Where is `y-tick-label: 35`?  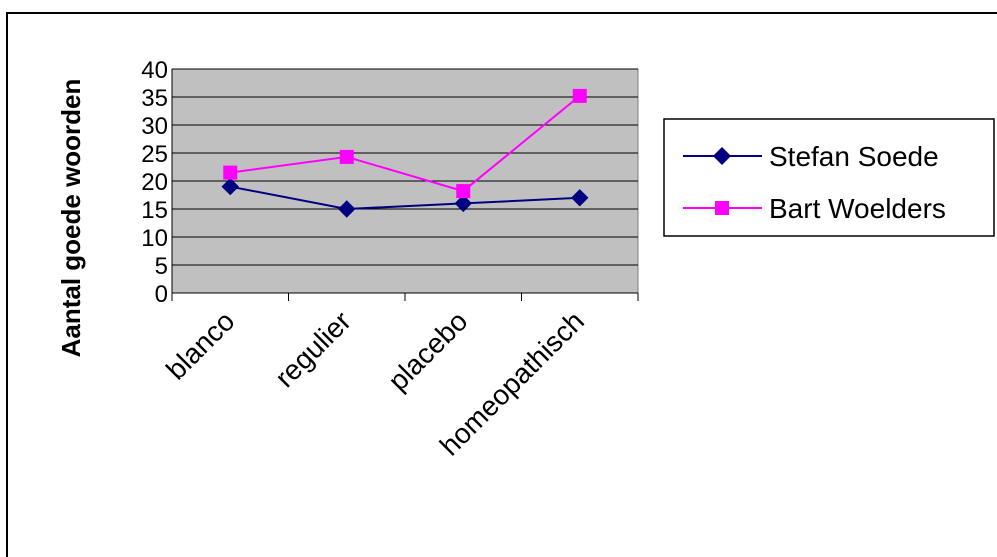 y-tick-label: 35 is located at coordinates (154, 98).